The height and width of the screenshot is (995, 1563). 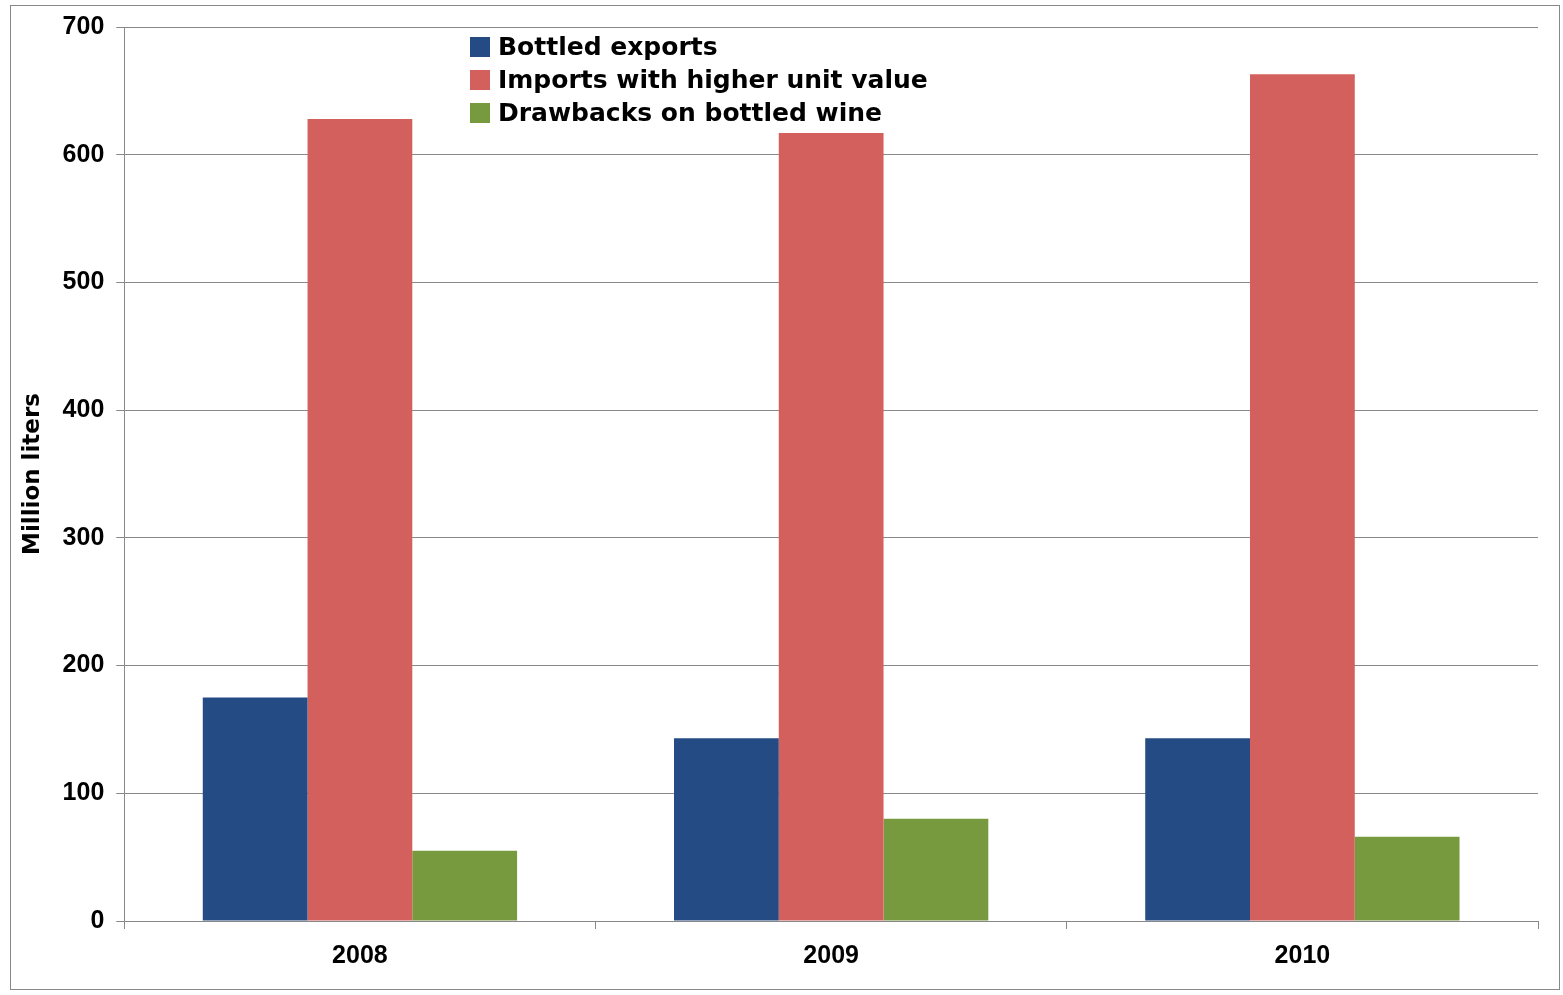 I want to click on y-tick-label: 400, so click(x=83, y=408).